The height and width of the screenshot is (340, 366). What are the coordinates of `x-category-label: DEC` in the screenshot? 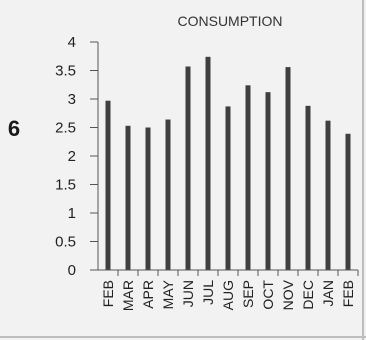 It's located at (308, 295).